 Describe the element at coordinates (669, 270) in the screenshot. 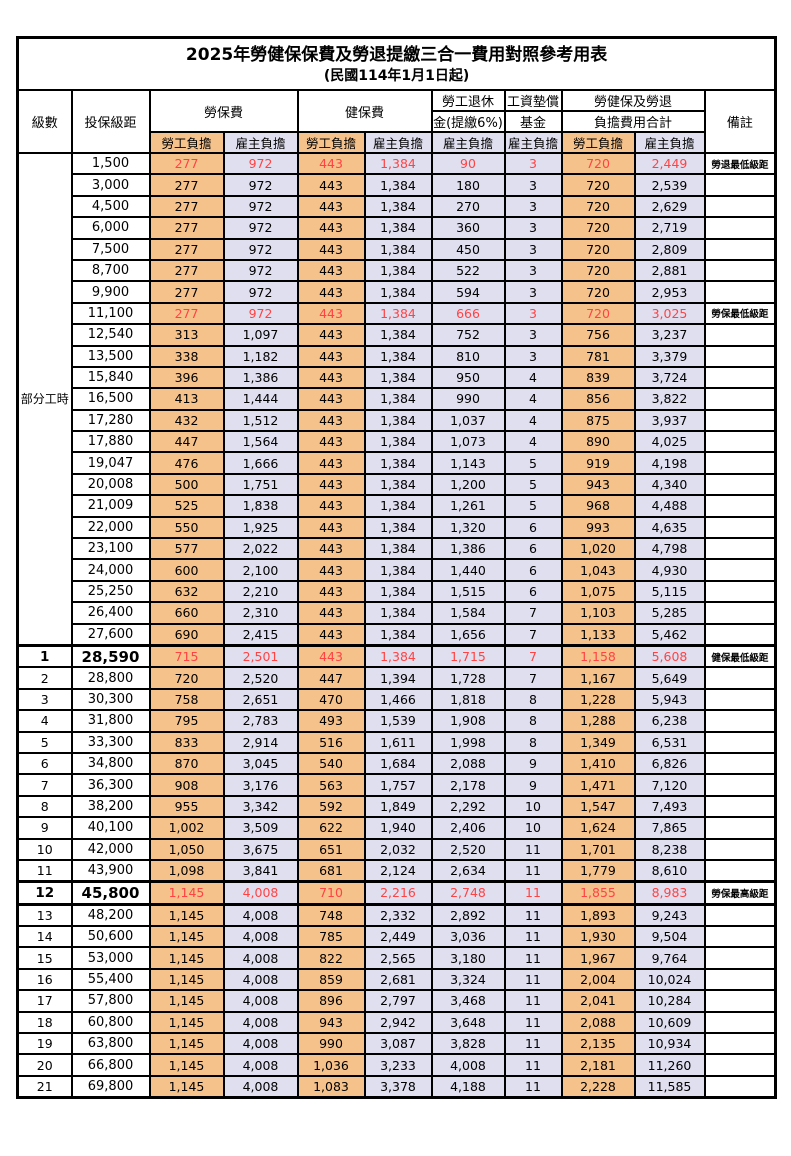

I see `cell-total-employer: 2,881` at that location.